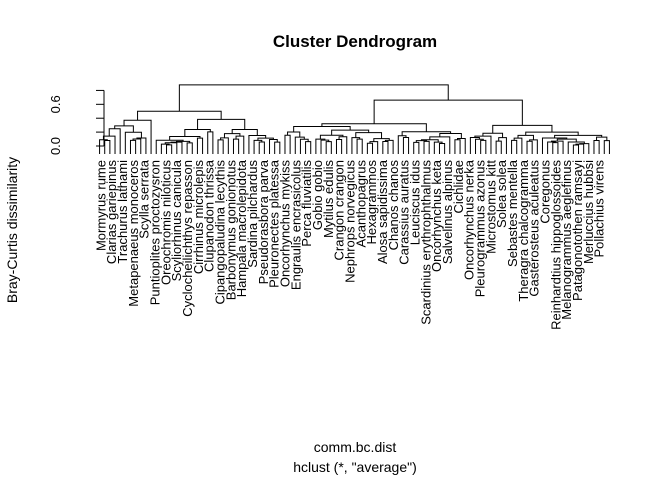 Image resolution: width=672 pixels, height=480 pixels. Describe the element at coordinates (122, 212) in the screenshot. I see `leaf-label: Trachurus lathami` at that location.